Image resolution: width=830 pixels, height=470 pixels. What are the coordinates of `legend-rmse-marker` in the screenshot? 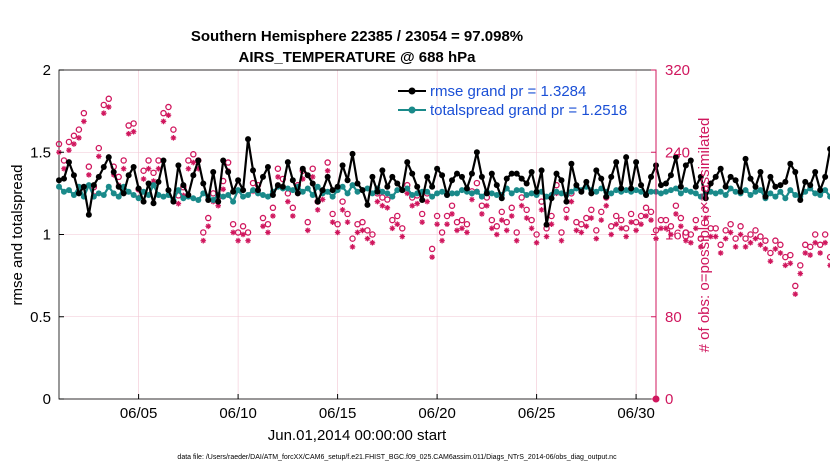 It's located at (412, 91).